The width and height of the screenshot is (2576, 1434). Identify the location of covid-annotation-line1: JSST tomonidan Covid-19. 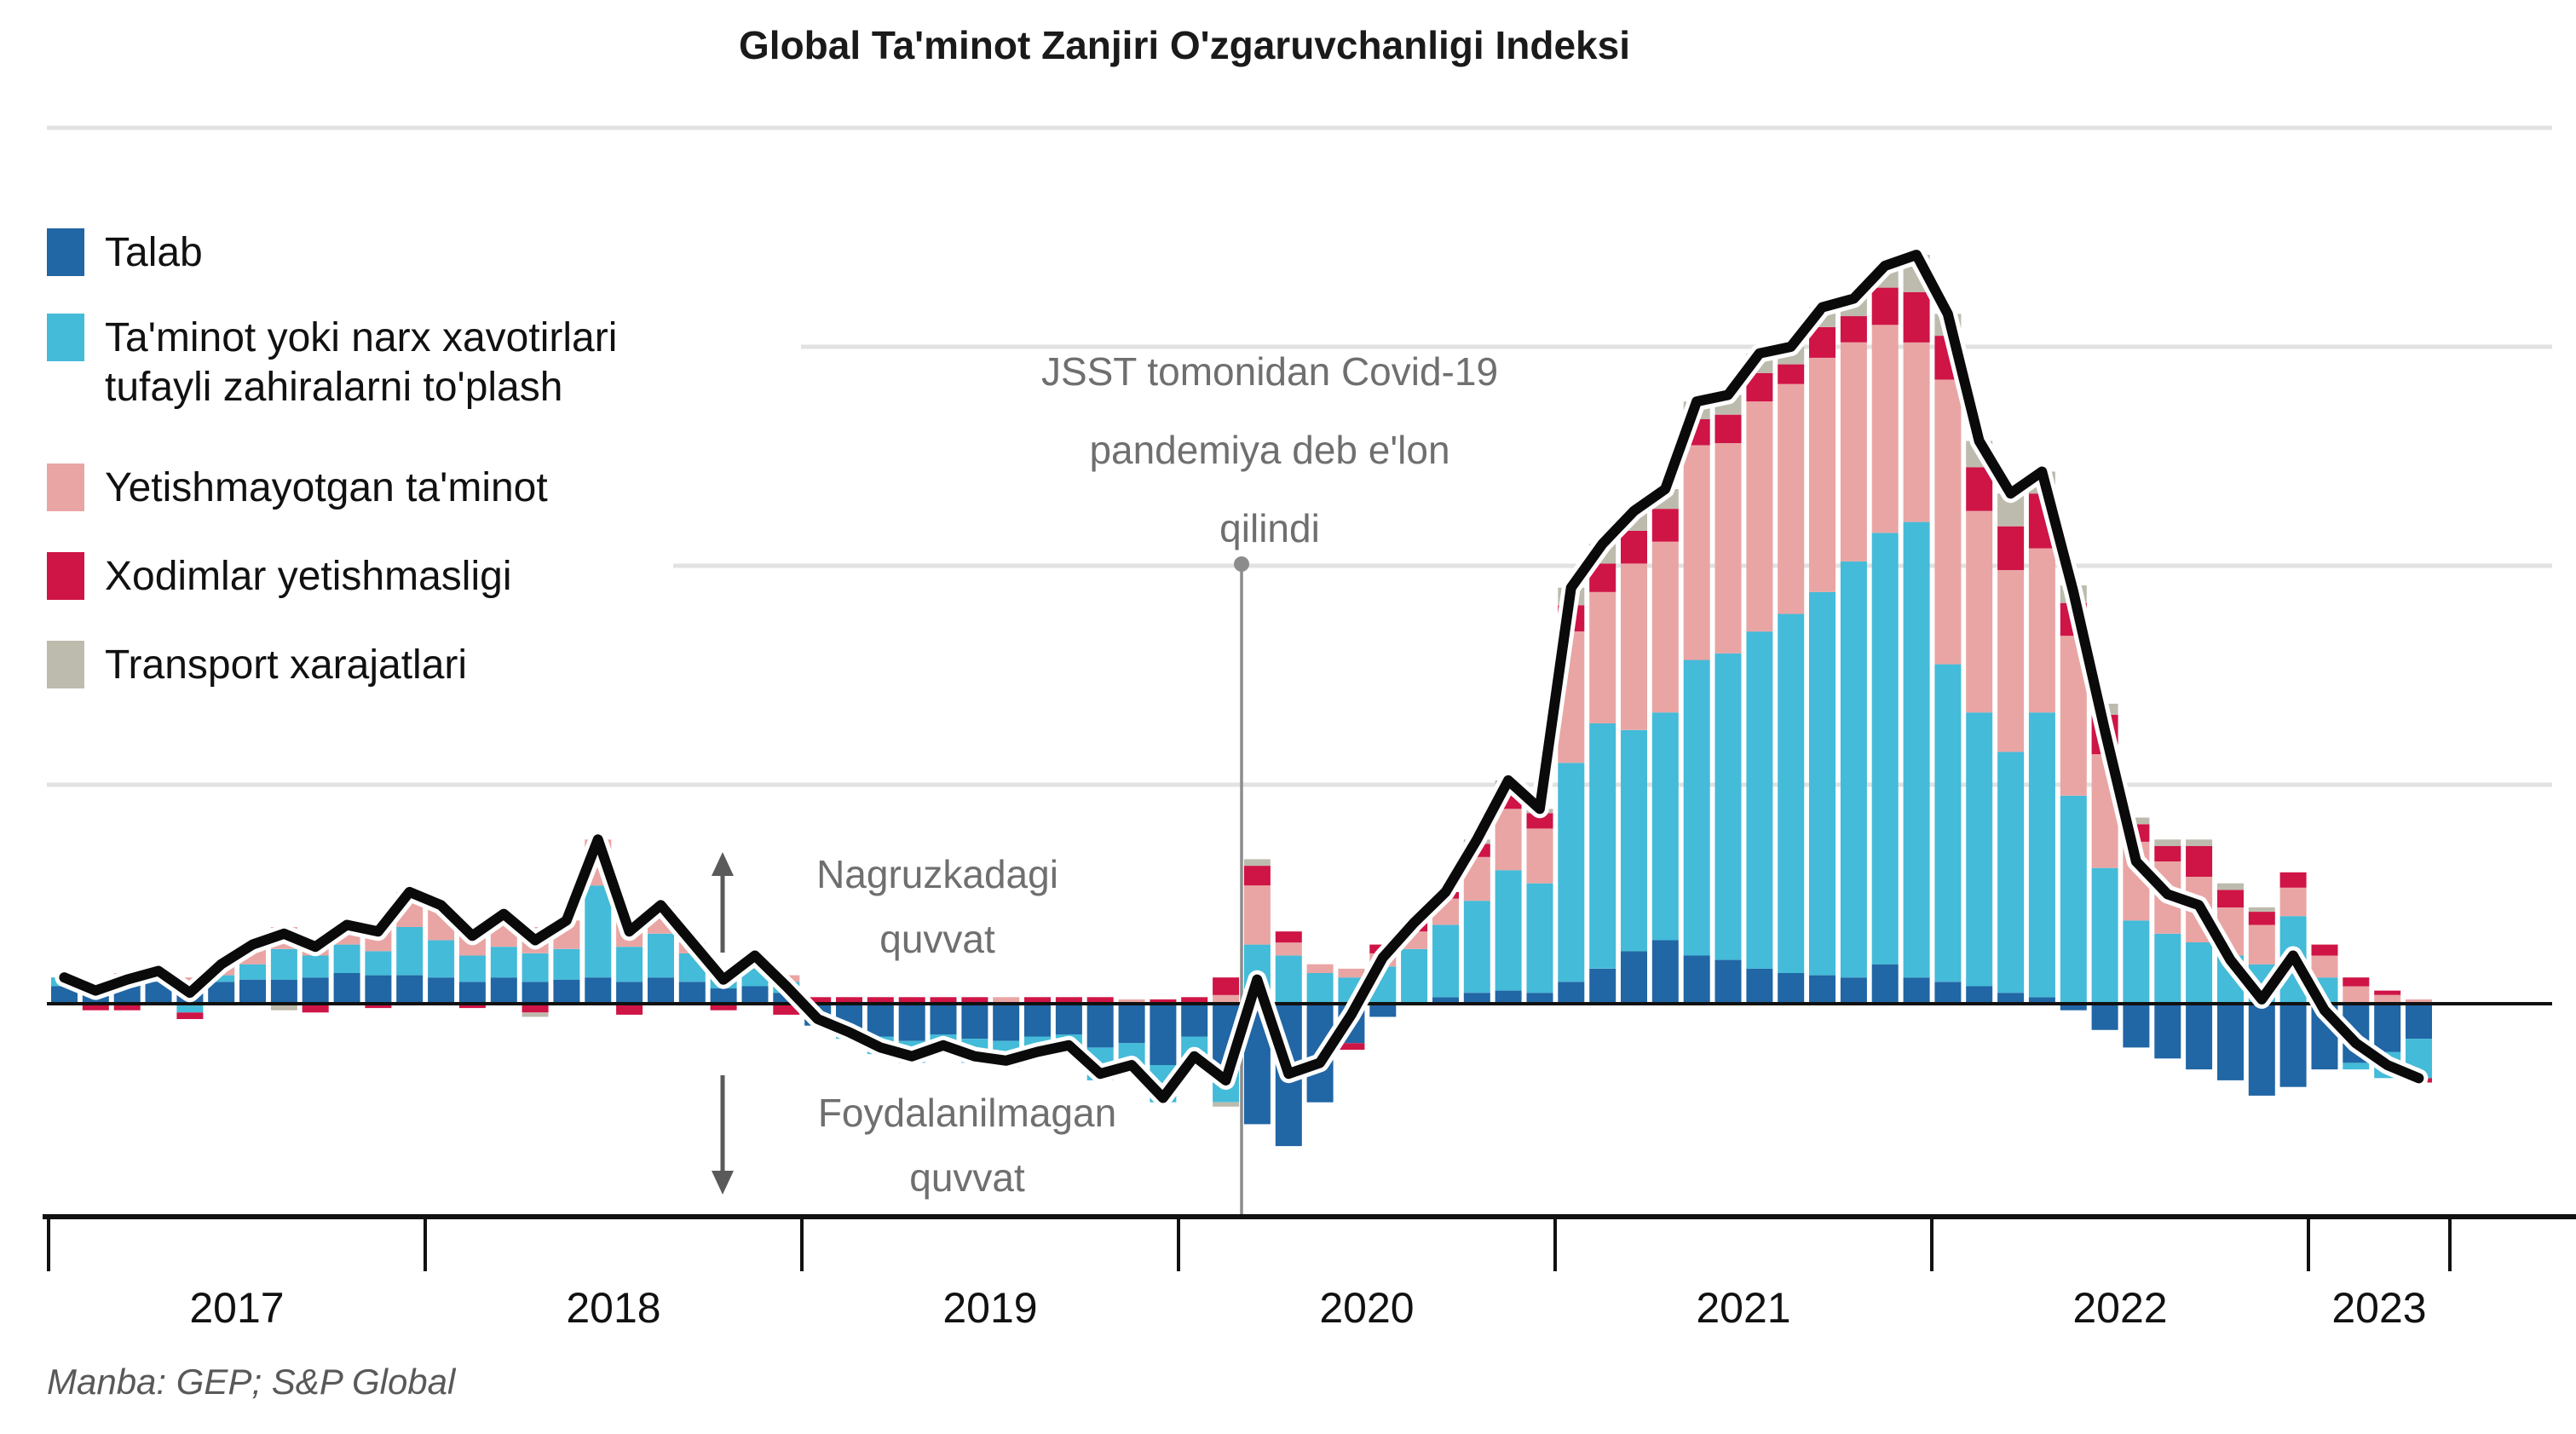
(1269, 371).